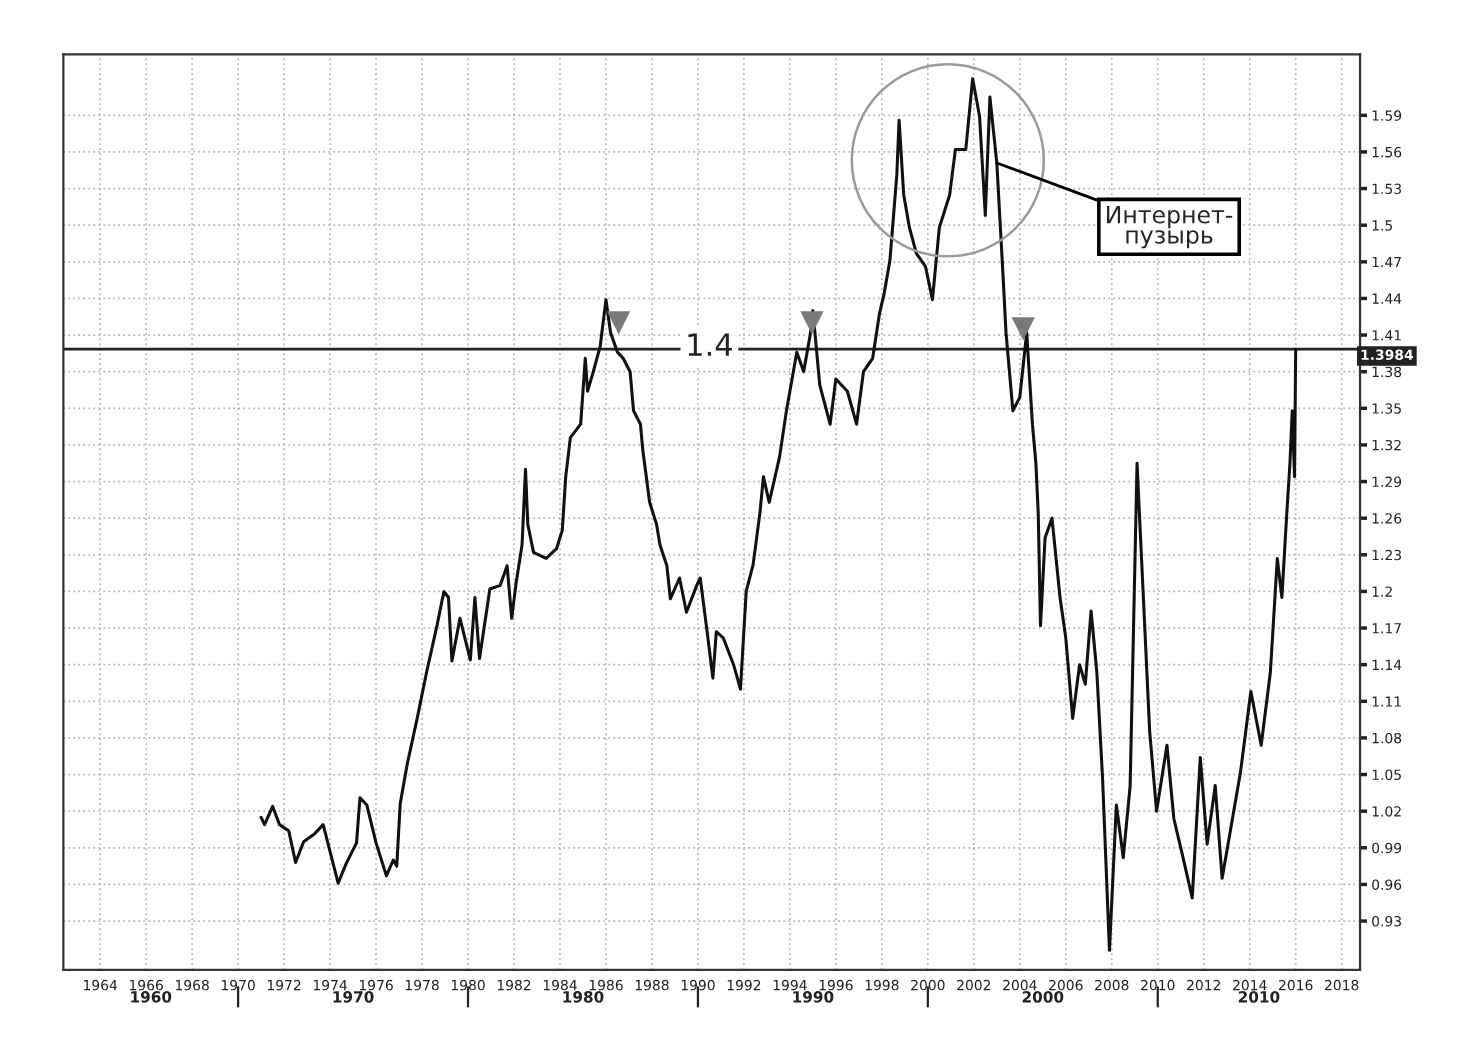 This screenshot has width=1474, height=1044. Describe the element at coordinates (1170, 227) in the screenshot. I see `annotation: Интернет- пузырь` at that location.